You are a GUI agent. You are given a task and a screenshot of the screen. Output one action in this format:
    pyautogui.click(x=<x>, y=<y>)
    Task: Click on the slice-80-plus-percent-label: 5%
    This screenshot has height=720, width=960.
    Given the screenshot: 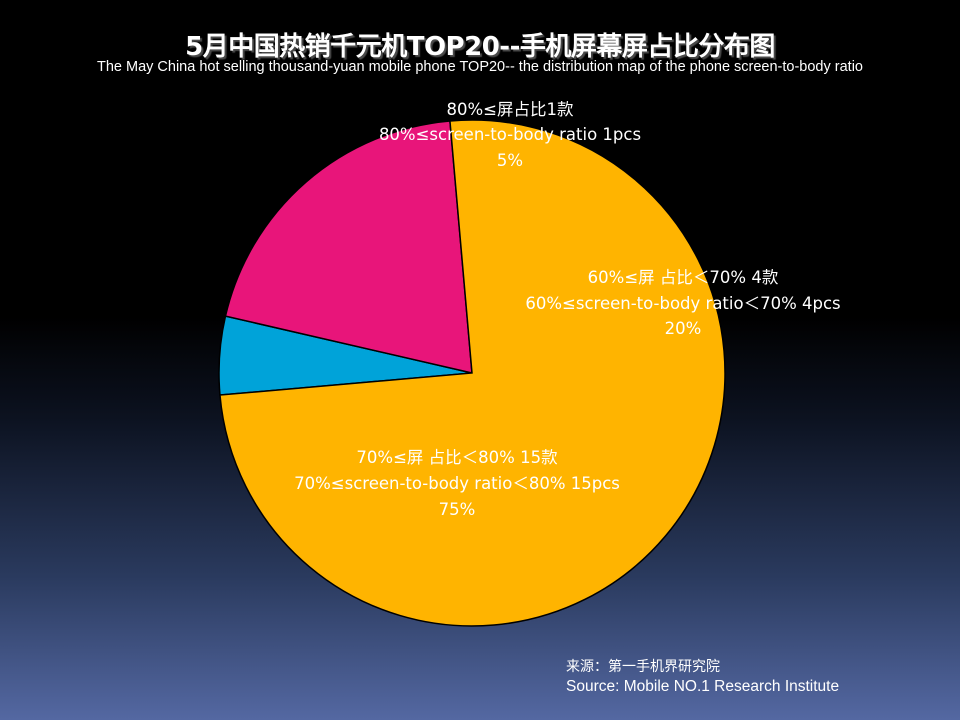 What is the action you would take?
    pyautogui.click(x=510, y=160)
    